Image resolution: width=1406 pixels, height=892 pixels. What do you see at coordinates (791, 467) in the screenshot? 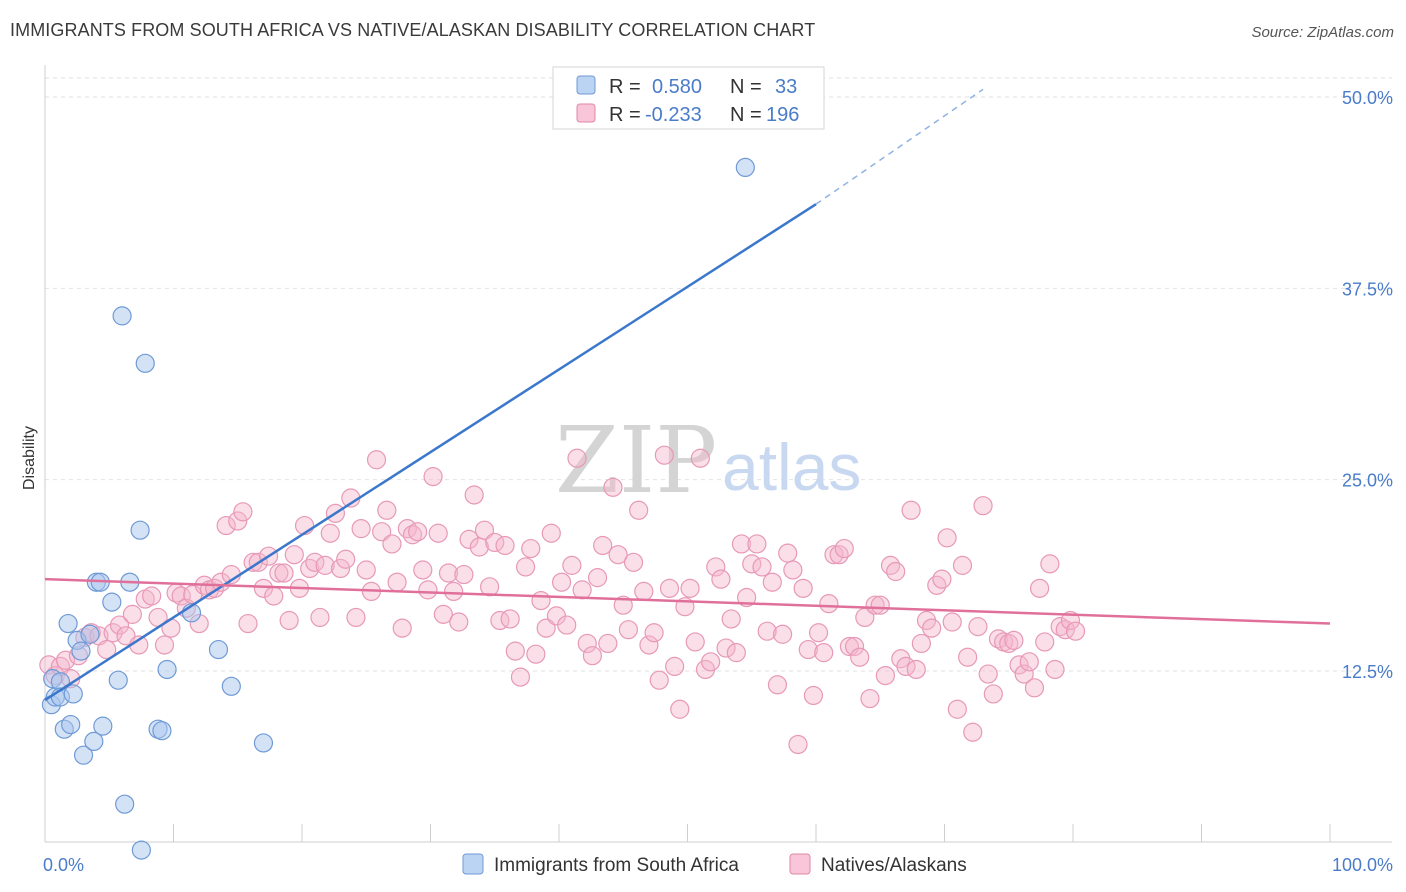
I see `watermark-atlas: atlas` at bounding box center [791, 467].